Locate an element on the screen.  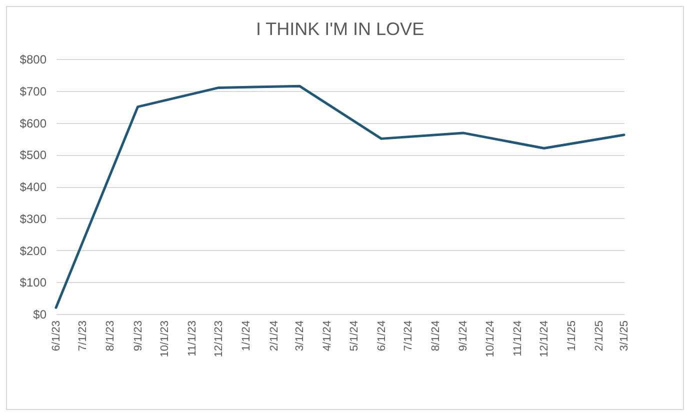
x-tick-label: 12/1/23 is located at coordinates (219, 339).